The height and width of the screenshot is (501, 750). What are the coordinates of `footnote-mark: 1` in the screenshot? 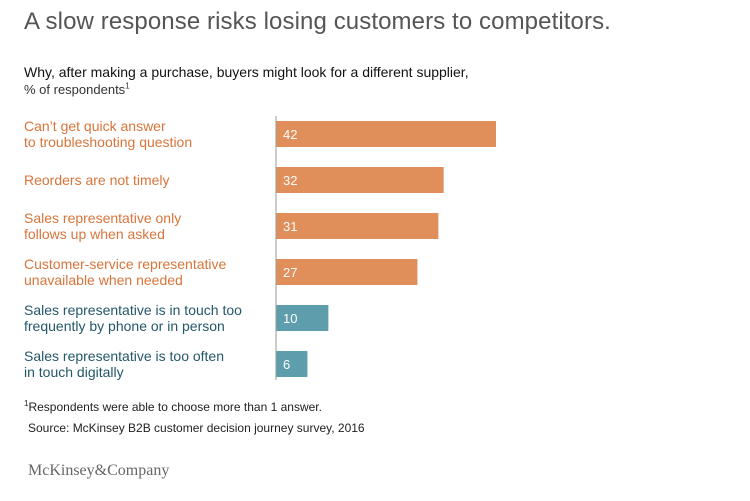 It's located at (26, 403).